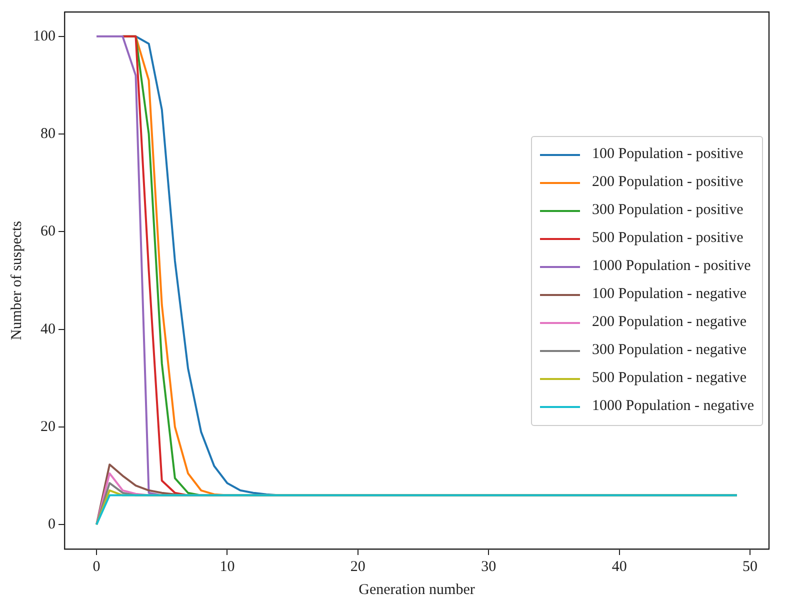  I want to click on legend-label: 100 Population - positive, so click(668, 154).